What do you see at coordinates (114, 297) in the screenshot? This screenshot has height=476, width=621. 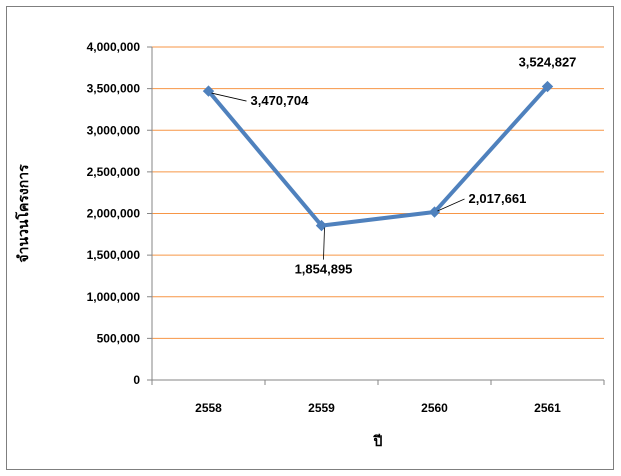 I see `y-tick-label: 1,000,000` at bounding box center [114, 297].